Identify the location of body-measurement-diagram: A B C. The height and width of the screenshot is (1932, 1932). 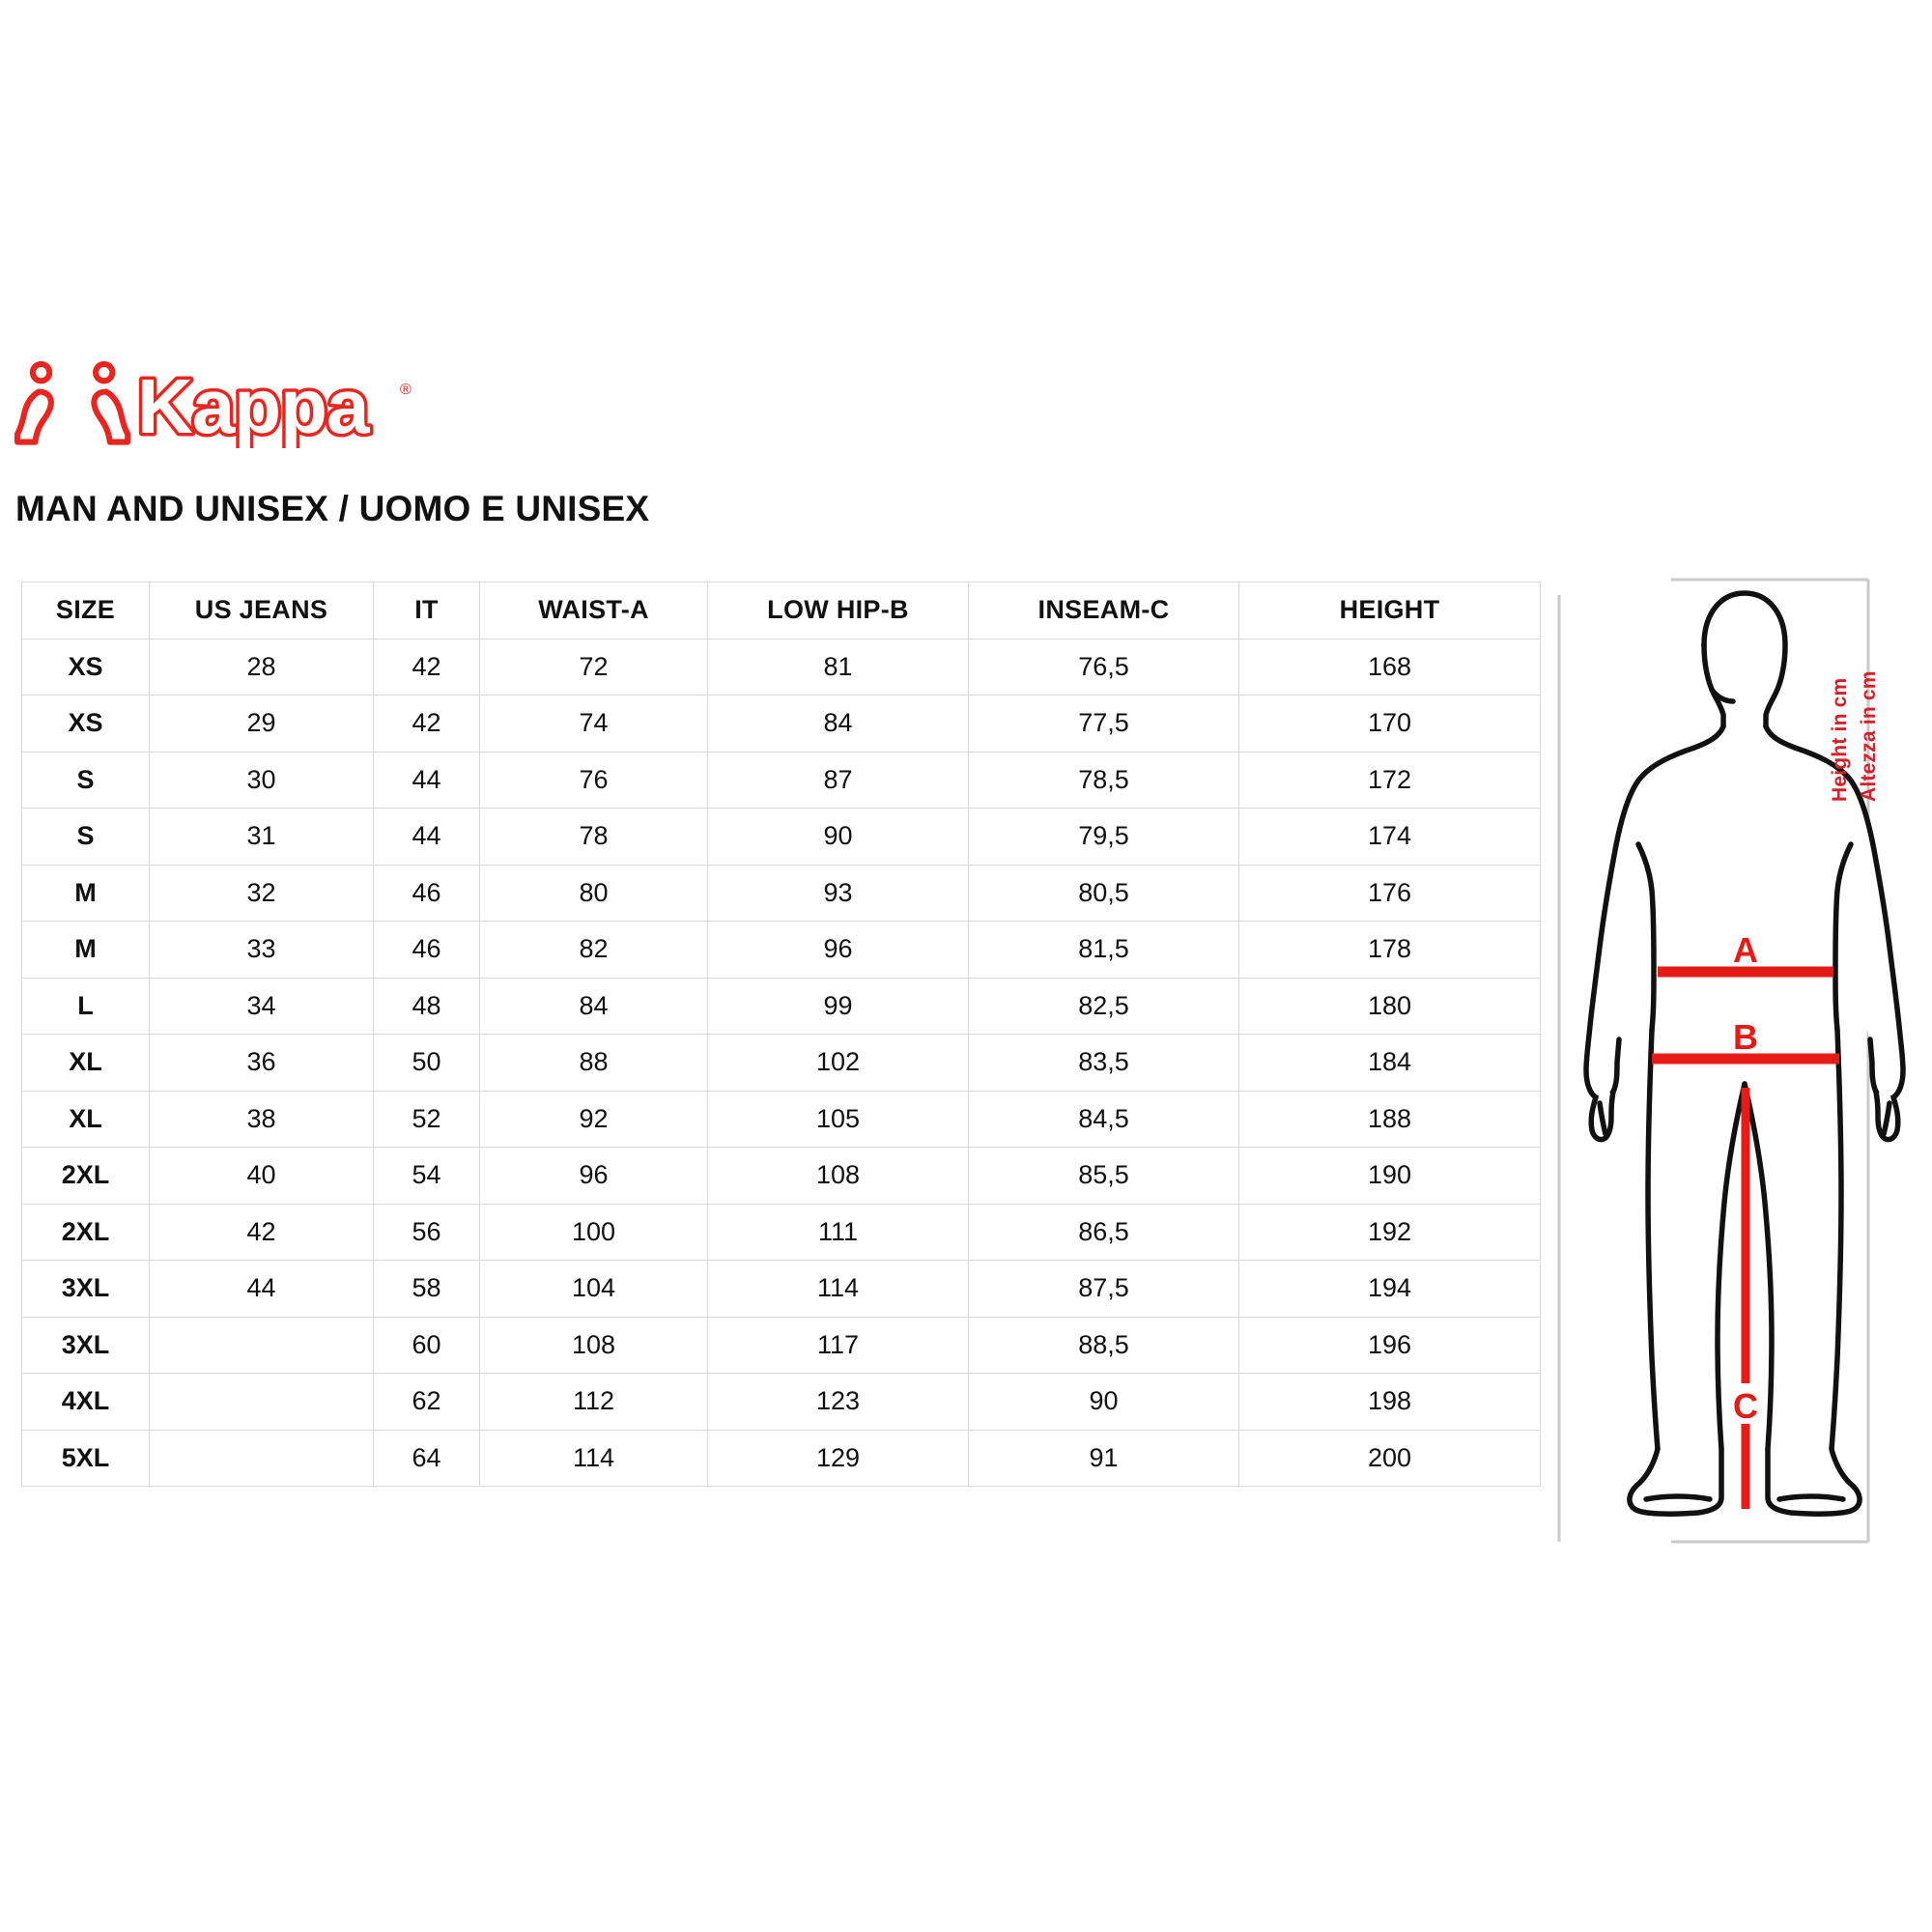
(1744, 1058).